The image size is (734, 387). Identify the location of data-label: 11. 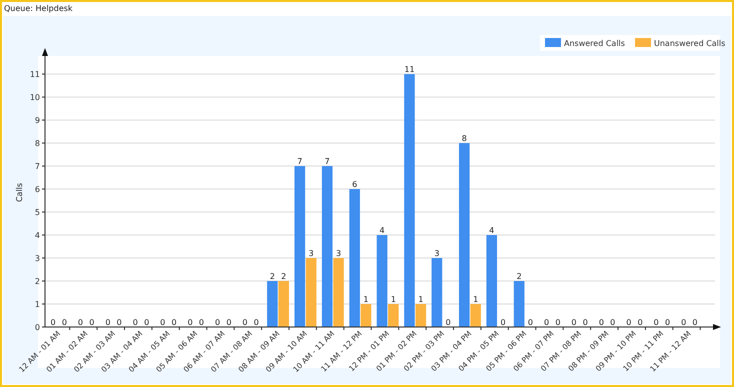
(409, 69).